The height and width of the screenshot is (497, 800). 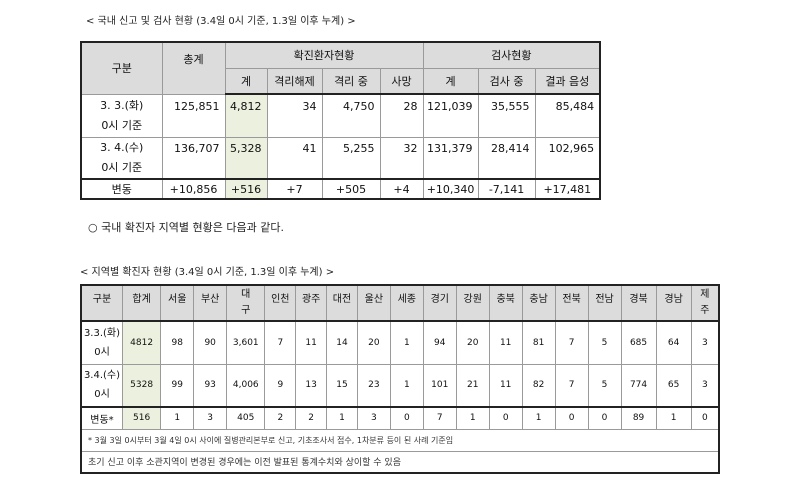 What do you see at coordinates (324, 55) in the screenshot?
I see `header-confirmed: 확진환자현황` at bounding box center [324, 55].